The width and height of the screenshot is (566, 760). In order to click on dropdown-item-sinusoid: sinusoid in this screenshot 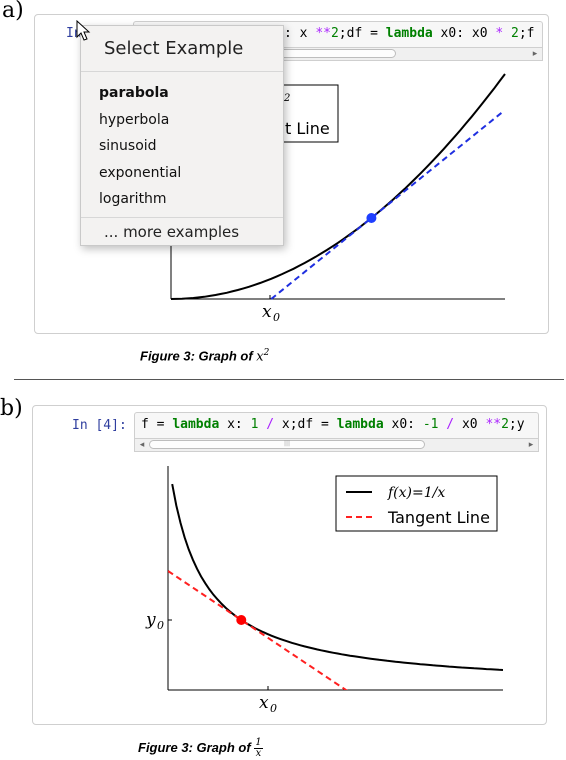, I will do `click(128, 146)`.